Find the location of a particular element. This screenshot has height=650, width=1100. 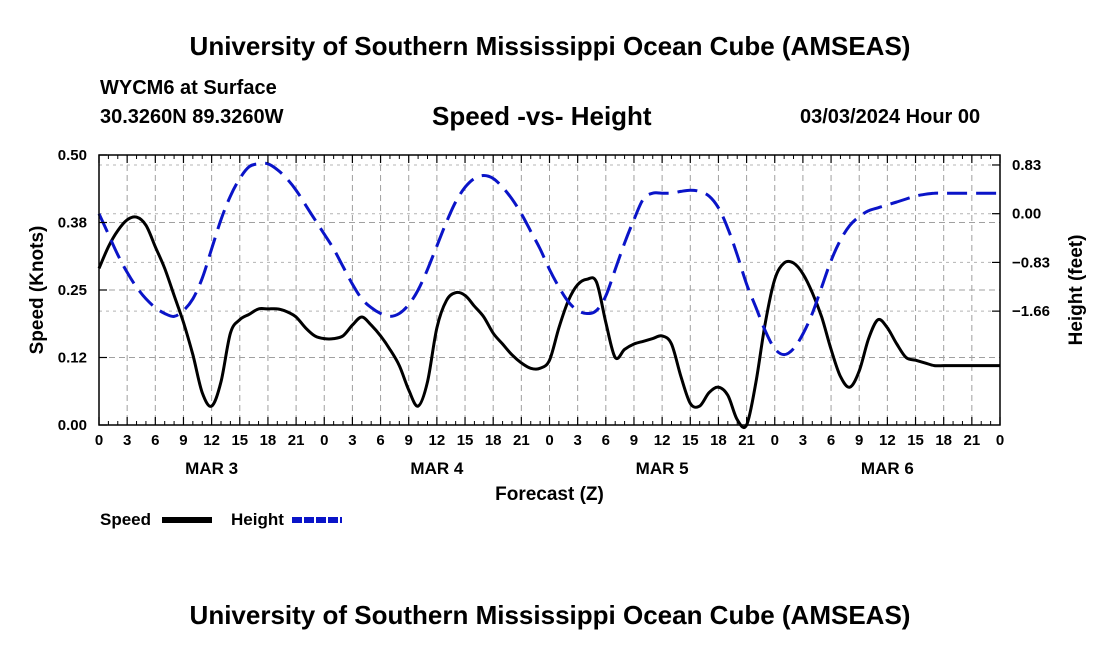

y-tick-label: 0.12 is located at coordinates (72, 358).